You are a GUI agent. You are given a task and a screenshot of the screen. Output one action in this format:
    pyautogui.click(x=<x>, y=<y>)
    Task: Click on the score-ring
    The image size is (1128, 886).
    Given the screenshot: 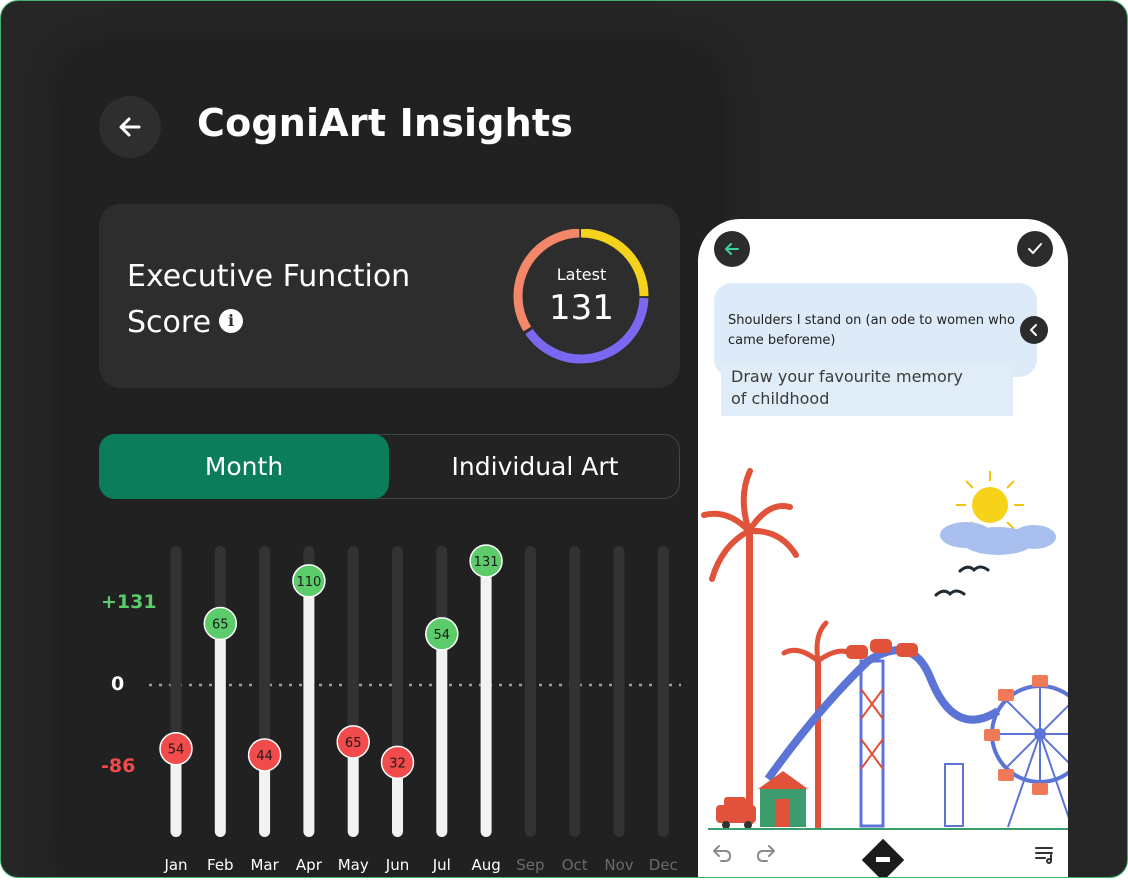 What is the action you would take?
    pyautogui.click(x=581, y=296)
    